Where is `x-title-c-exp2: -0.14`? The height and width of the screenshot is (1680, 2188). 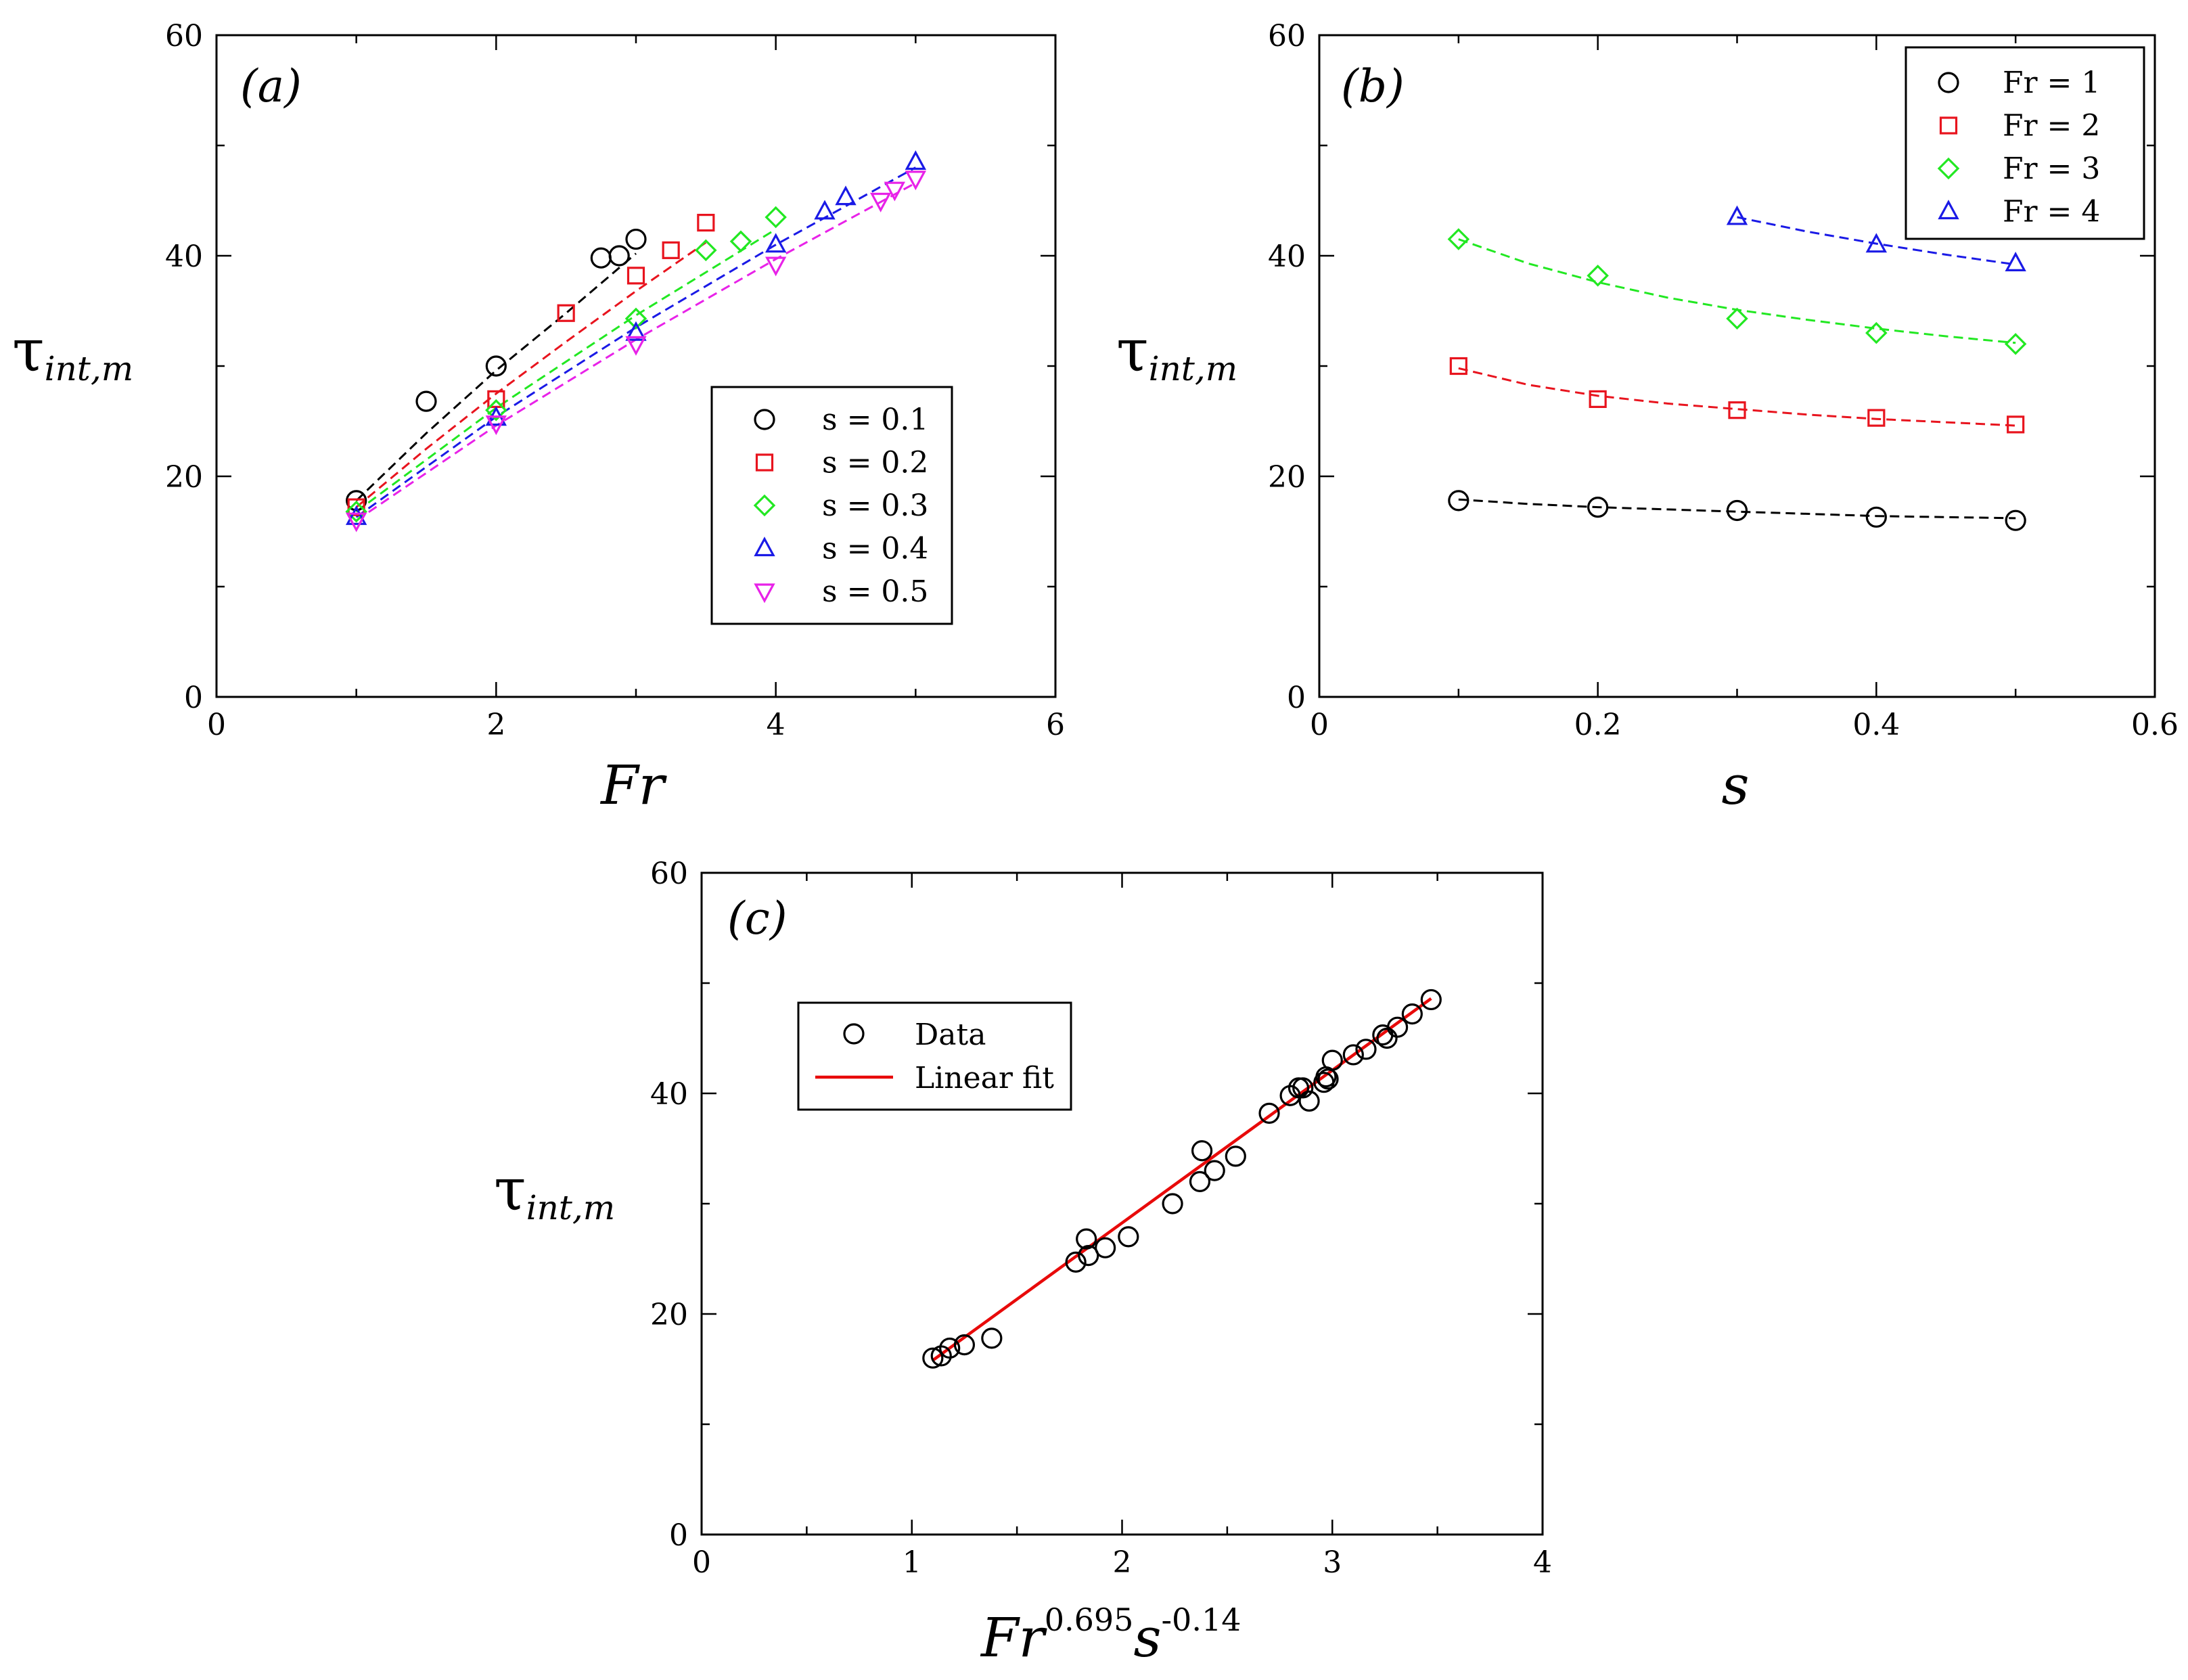 x-title-c-exp2: -0.14 is located at coordinates (1201, 1620).